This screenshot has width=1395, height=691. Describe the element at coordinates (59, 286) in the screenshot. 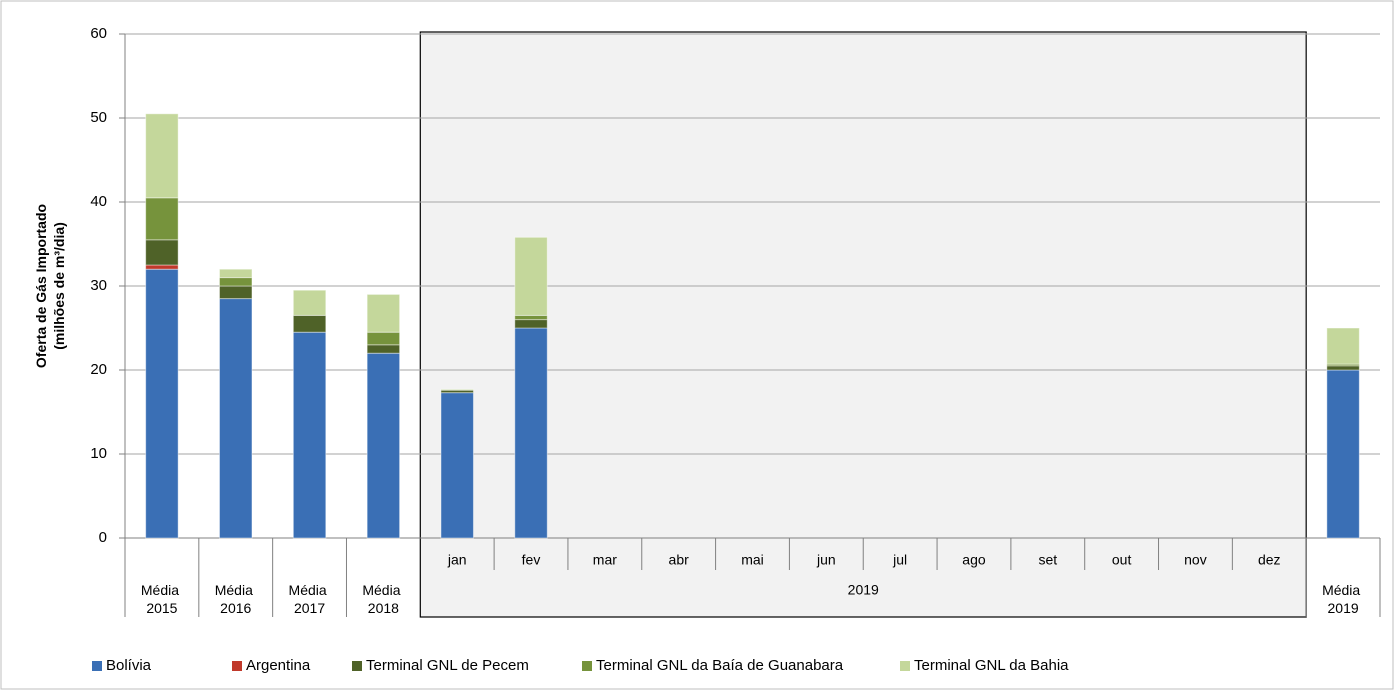

I see `y-axis-title-line: (milhões de m³/dia)` at that location.